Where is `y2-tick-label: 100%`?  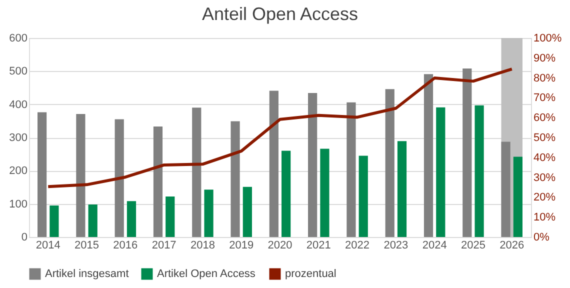 y2-tick-label: 100% is located at coordinates (548, 38).